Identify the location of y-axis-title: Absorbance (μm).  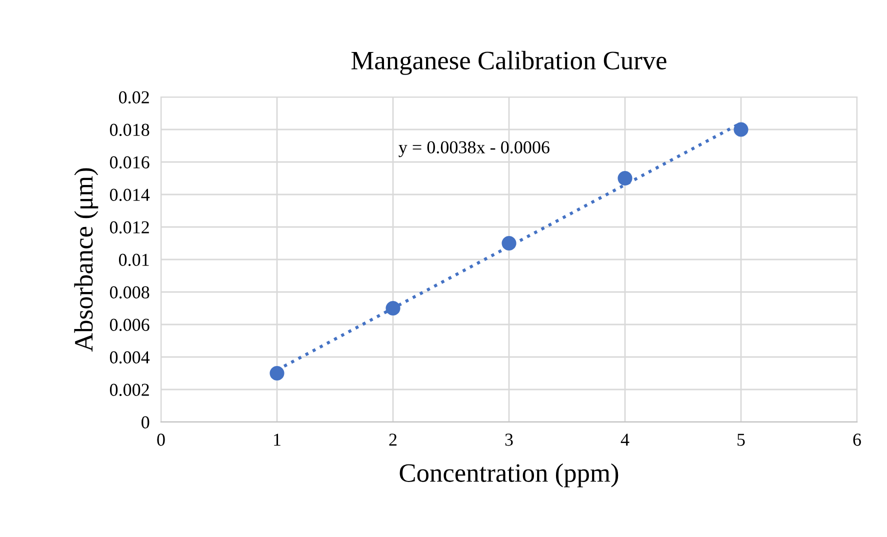
(86, 260).